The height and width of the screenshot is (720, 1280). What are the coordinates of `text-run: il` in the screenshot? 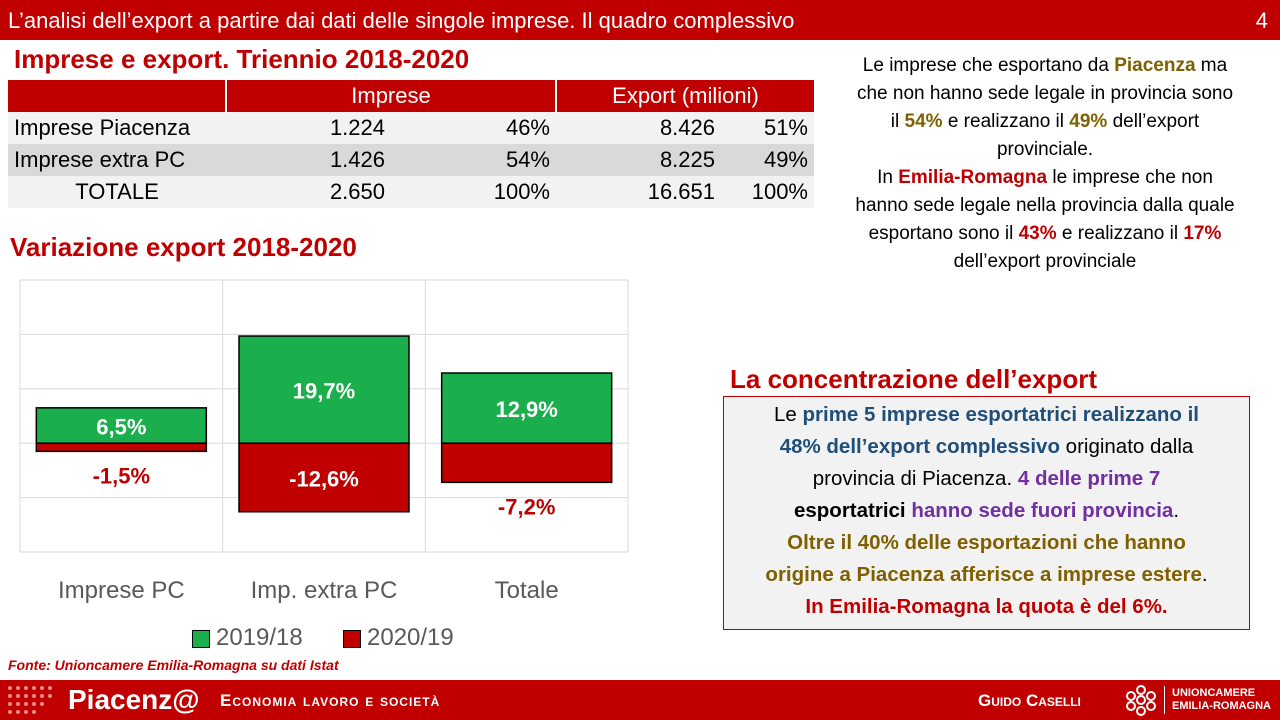 It's located at (897, 121).